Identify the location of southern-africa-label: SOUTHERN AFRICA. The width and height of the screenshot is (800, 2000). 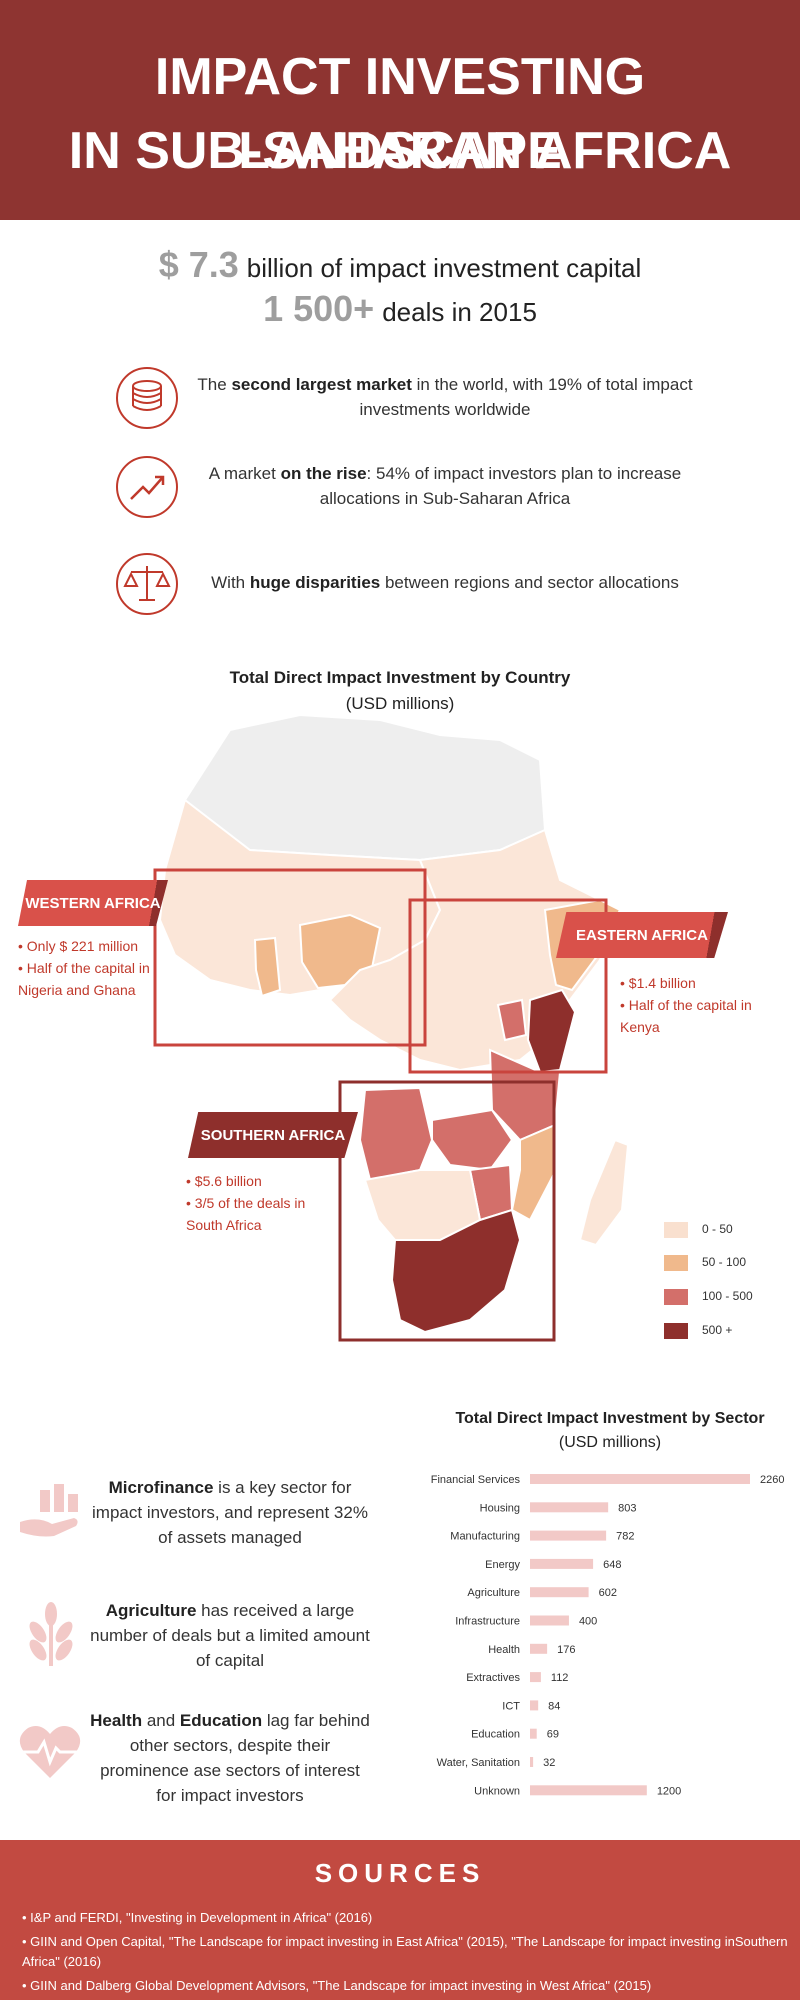
(273, 1135).